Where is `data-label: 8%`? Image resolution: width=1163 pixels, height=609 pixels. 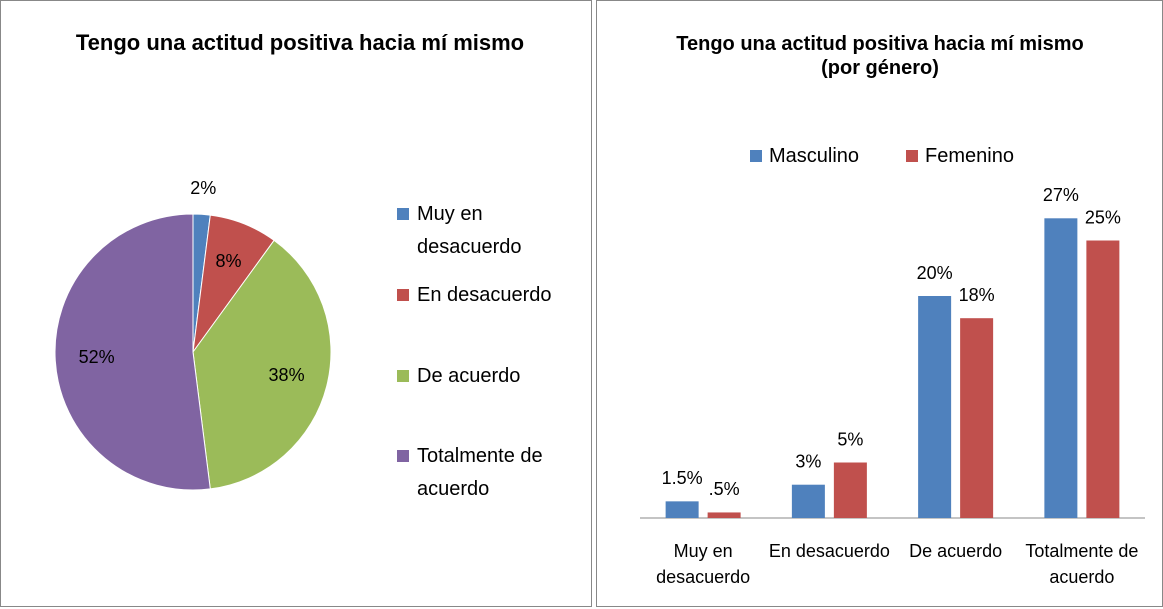 data-label: 8% is located at coordinates (229, 261).